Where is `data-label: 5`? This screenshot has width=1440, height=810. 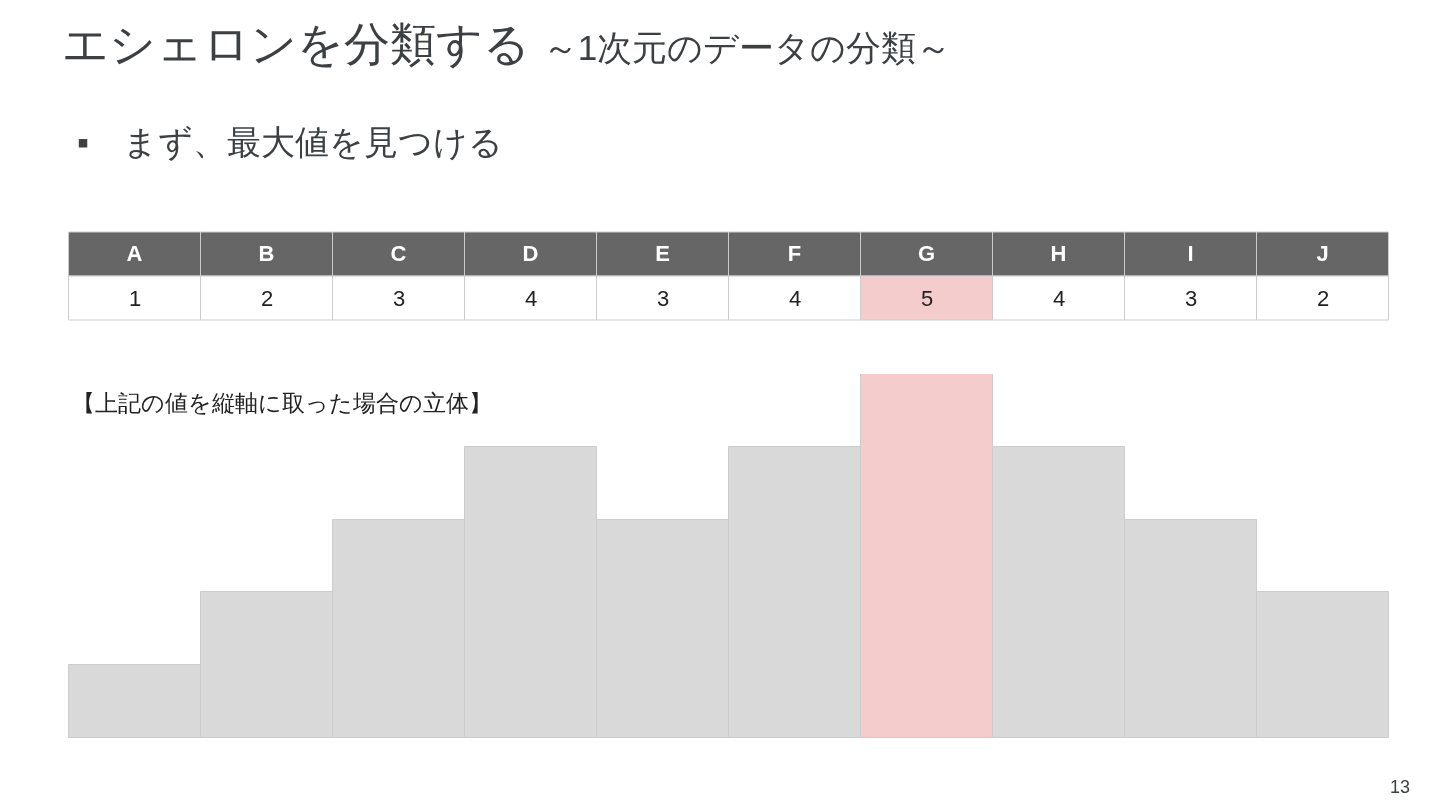 data-label: 5 is located at coordinates (927, 298).